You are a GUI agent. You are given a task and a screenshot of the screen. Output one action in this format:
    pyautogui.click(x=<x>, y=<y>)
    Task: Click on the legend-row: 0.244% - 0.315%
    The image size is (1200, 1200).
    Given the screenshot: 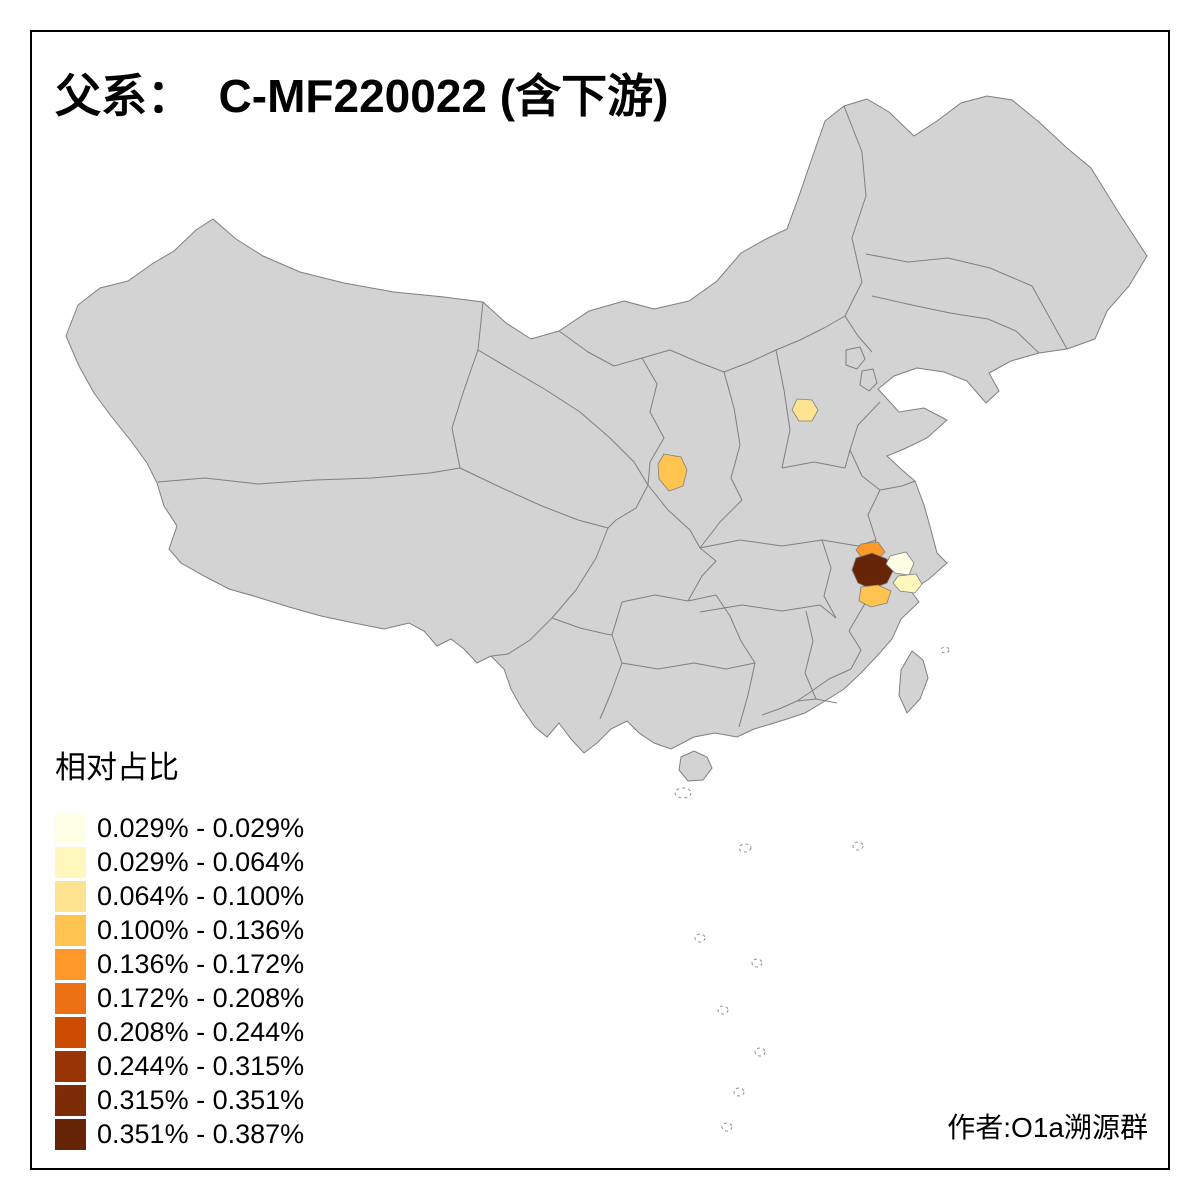 What is the action you would take?
    pyautogui.click(x=179, y=1066)
    